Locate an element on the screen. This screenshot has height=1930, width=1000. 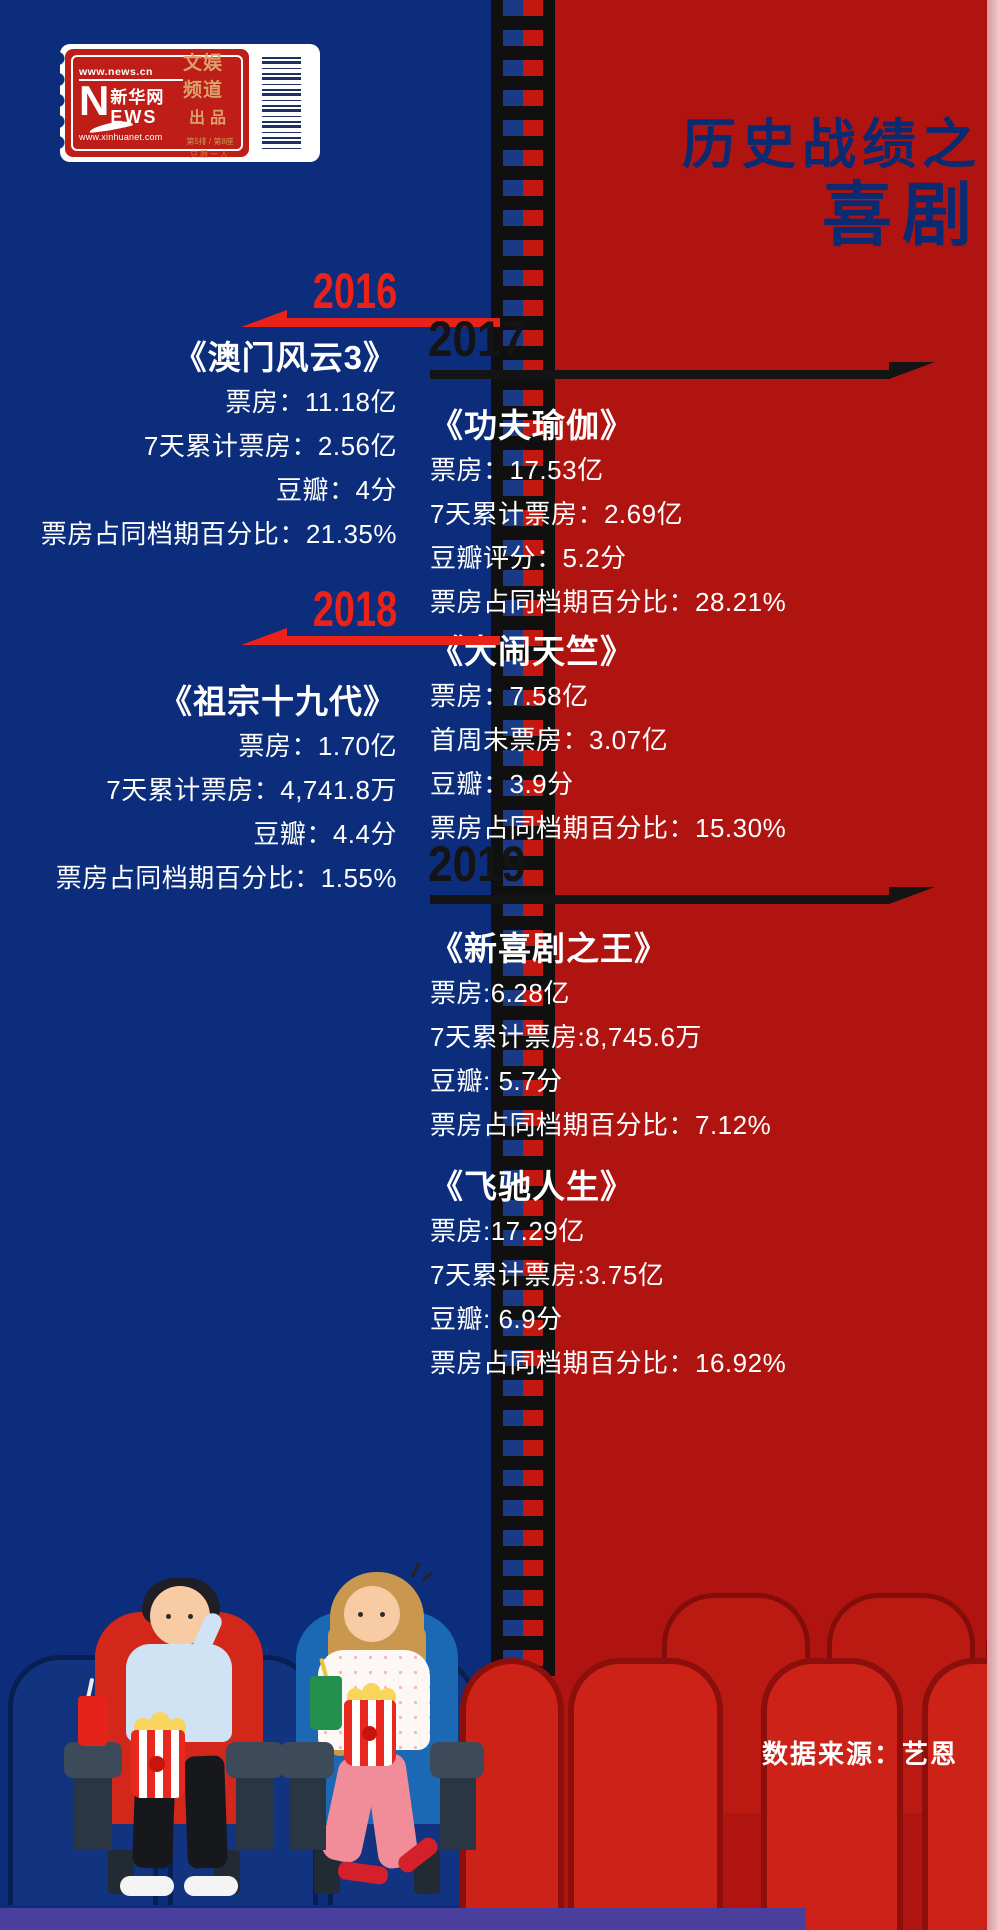
logo-brand-block: www.news.cn N 新华网 EWS www.xinhuanet.com is located at coordinates (131, 104).